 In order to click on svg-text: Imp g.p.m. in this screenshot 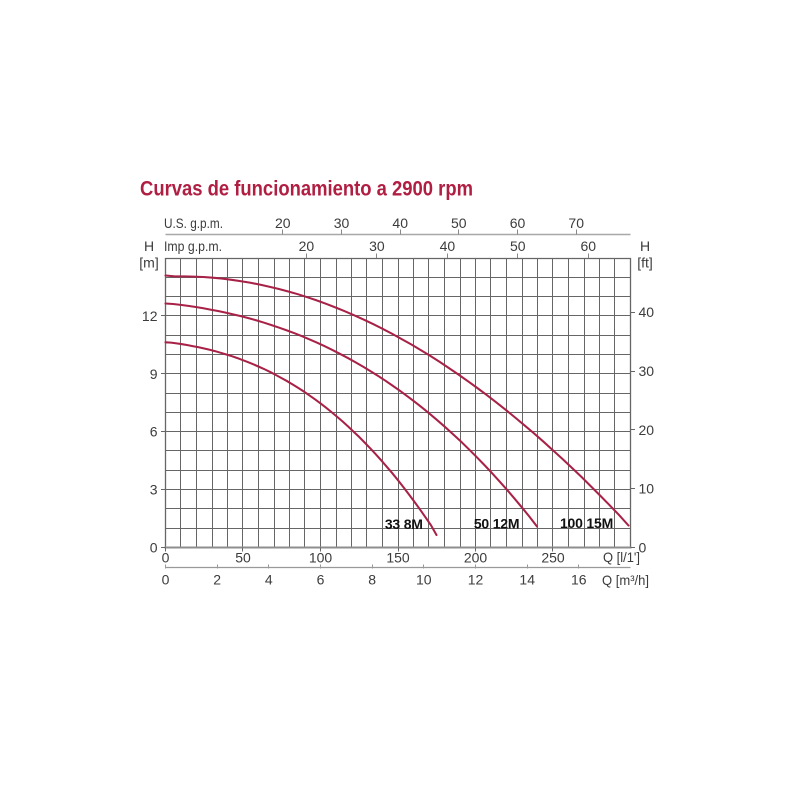, I will do `click(193, 246)`.